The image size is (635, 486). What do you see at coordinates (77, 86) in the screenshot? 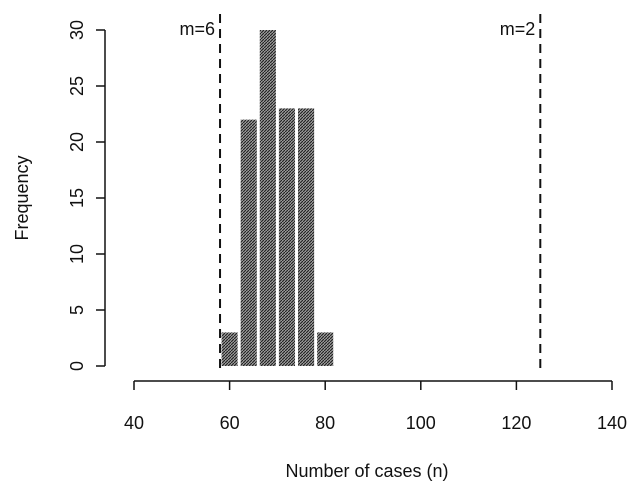
I see `y-tick-label: 25` at bounding box center [77, 86].